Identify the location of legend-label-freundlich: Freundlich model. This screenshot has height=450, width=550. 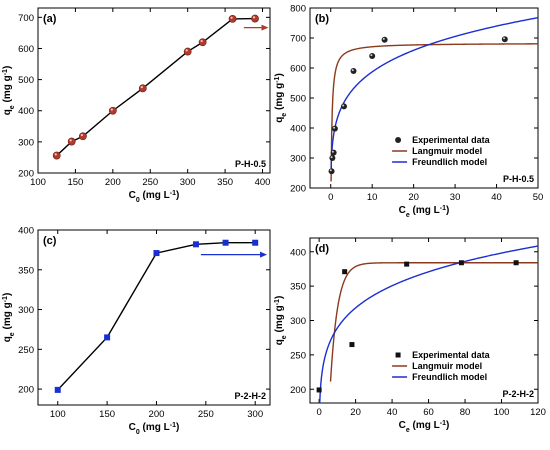
(449, 162).